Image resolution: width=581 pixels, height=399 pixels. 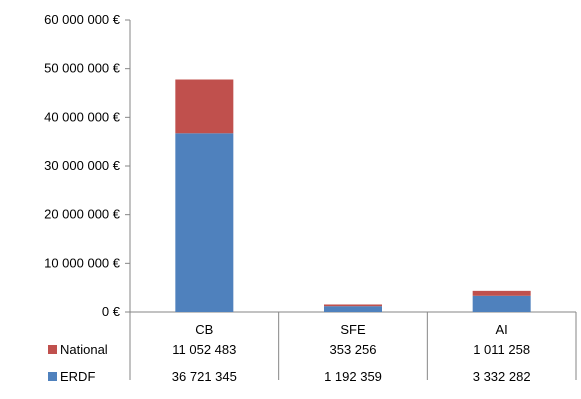 What do you see at coordinates (82, 68) in the screenshot?
I see `y-tick-label: 50 000 000 €` at bounding box center [82, 68].